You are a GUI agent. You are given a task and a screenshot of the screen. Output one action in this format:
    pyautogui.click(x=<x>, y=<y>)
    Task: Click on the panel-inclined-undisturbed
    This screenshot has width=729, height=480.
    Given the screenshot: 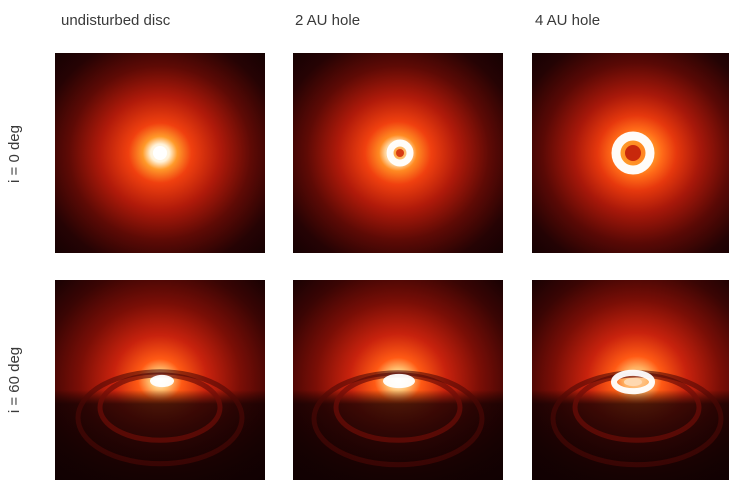 What is the action you would take?
    pyautogui.click(x=160, y=380)
    